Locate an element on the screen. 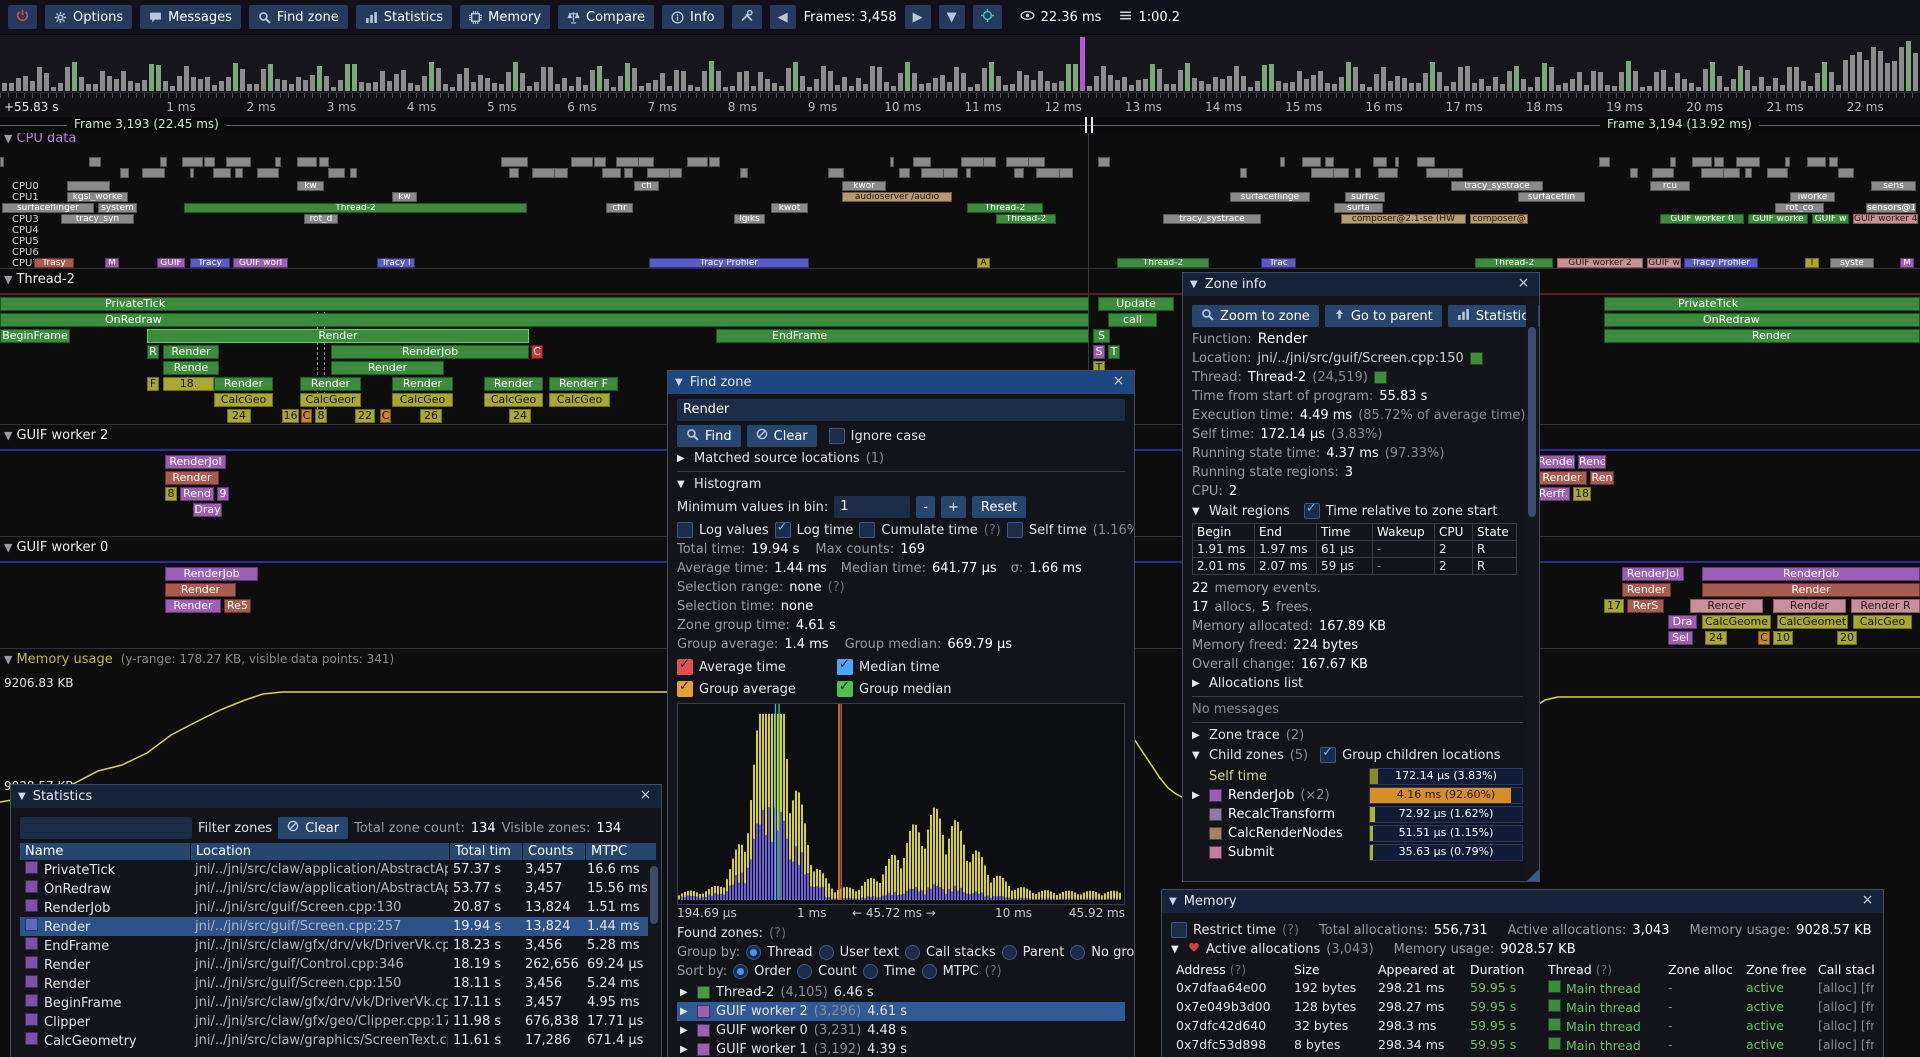  zone-calcgeo: CalcGeo is located at coordinates (579, 400).